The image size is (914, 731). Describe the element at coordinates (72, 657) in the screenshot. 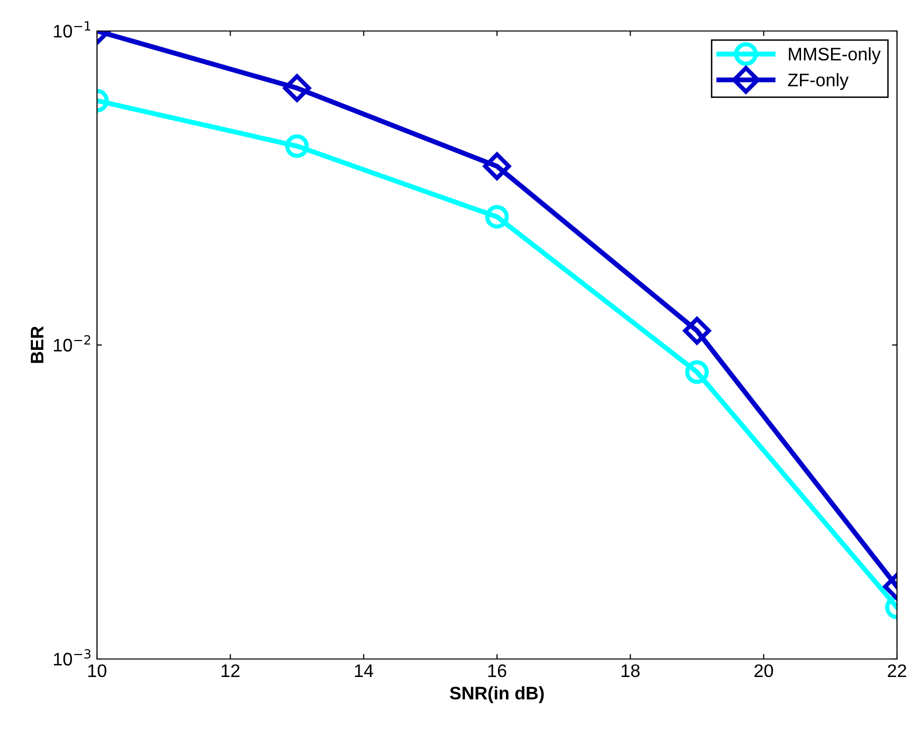

I see `y-tick-label: 10$^{−3}$` at that location.